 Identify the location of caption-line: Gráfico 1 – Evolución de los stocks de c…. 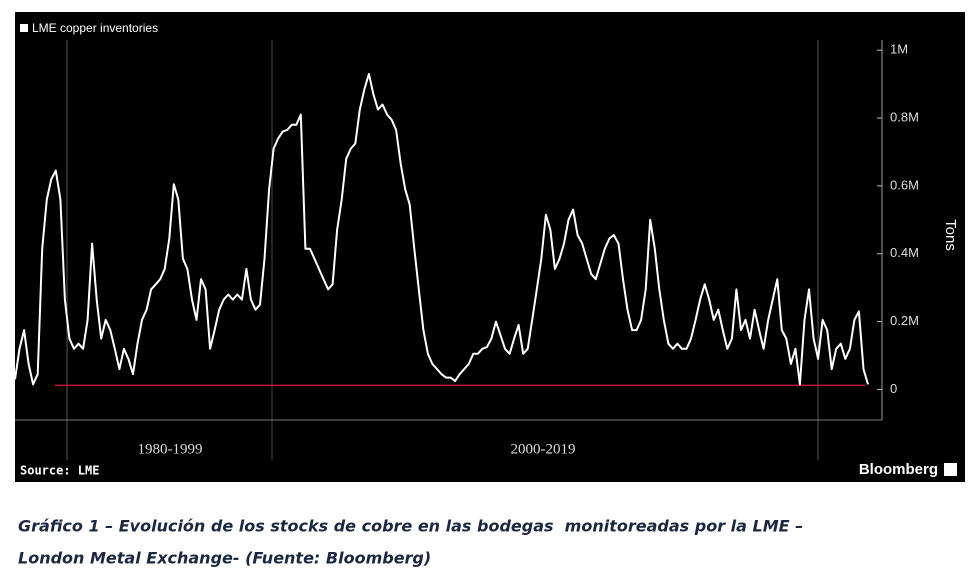
(410, 526).